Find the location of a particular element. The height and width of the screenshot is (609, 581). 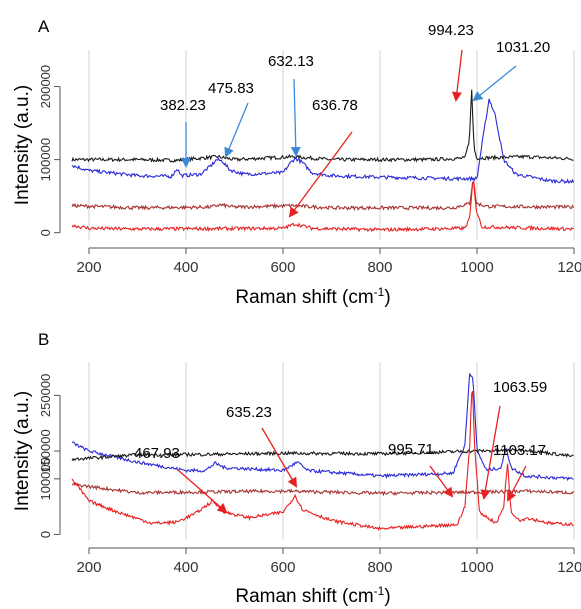

peak-annotation-label: 636.78 is located at coordinates (335, 105).